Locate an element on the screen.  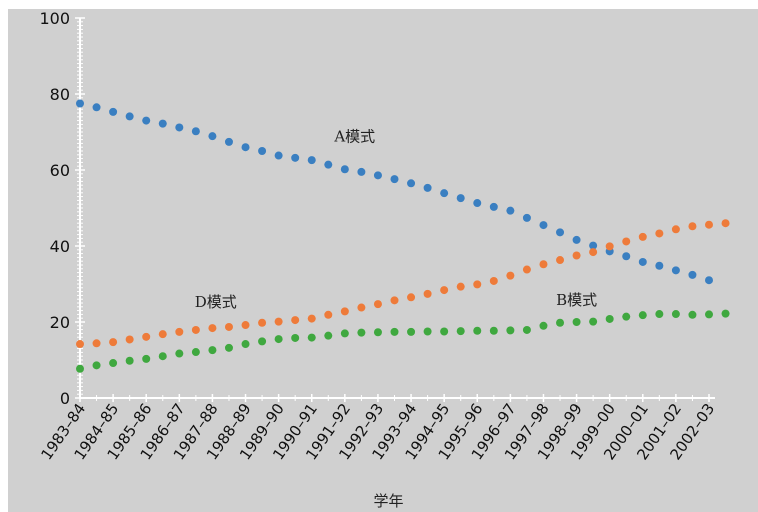
series-annotation: A模式 is located at coordinates (354, 137).